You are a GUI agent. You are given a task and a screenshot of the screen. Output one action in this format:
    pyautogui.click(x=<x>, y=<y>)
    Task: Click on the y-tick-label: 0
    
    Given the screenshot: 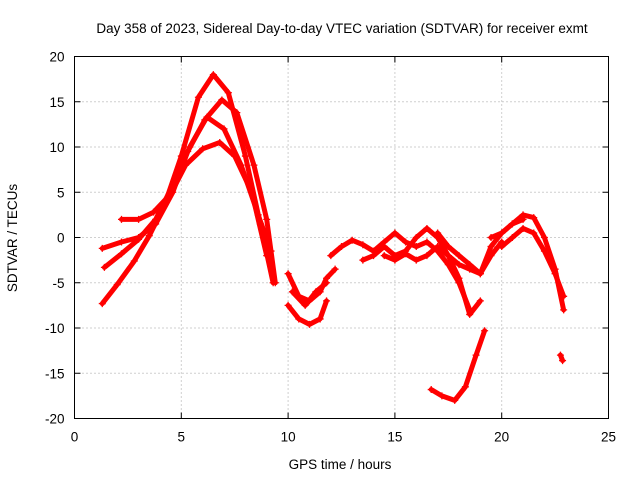 What is the action you would take?
    pyautogui.click(x=61, y=238)
    